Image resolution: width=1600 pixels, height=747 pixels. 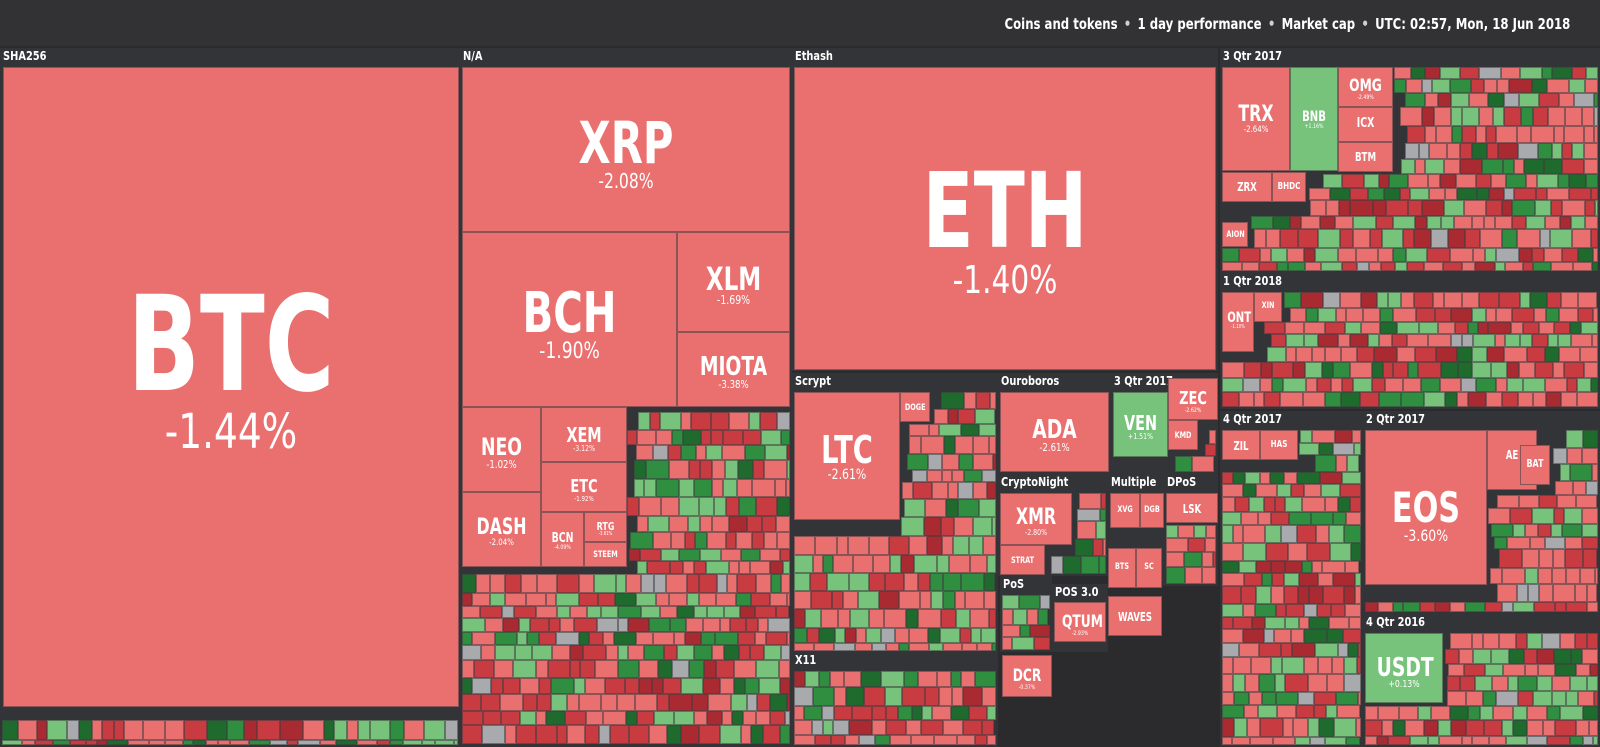 I want to click on coin-tile-bnb: BNB +1.16%, so click(x=1314, y=119).